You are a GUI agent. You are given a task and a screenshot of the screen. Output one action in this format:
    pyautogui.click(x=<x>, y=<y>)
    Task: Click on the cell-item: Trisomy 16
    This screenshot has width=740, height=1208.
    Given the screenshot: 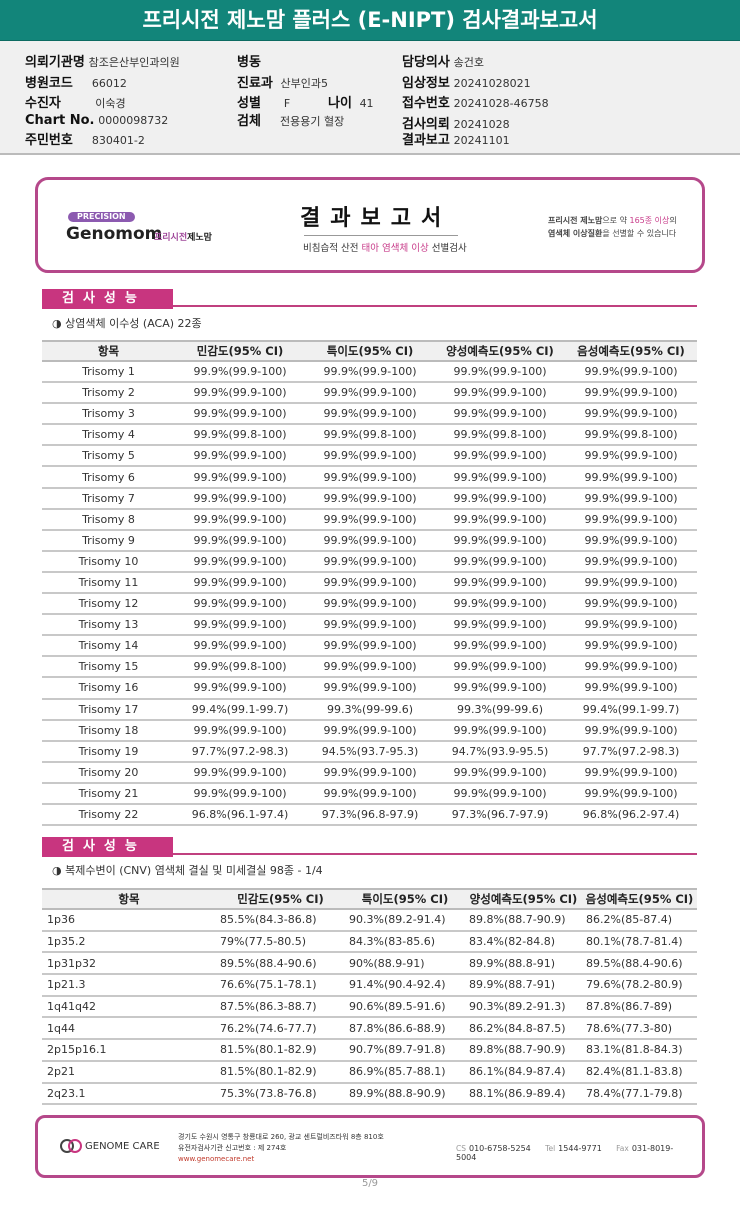 What is the action you would take?
    pyautogui.click(x=108, y=688)
    